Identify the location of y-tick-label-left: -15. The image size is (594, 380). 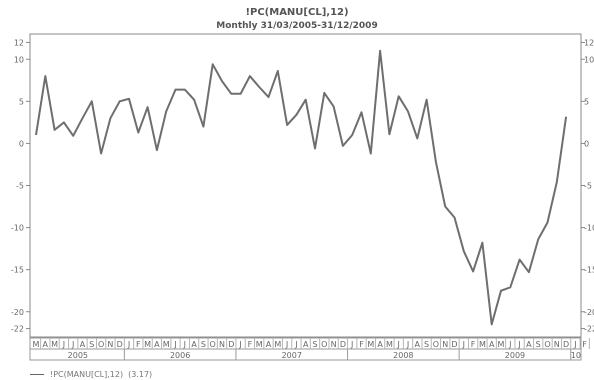
(17, 270).